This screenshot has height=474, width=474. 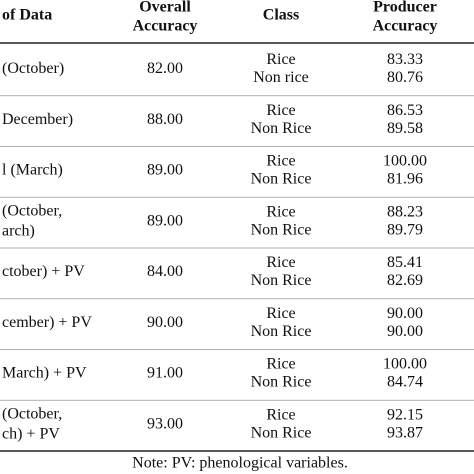 What do you see at coordinates (405, 77) in the screenshot?
I see `producer-cell: 80.76` at bounding box center [405, 77].